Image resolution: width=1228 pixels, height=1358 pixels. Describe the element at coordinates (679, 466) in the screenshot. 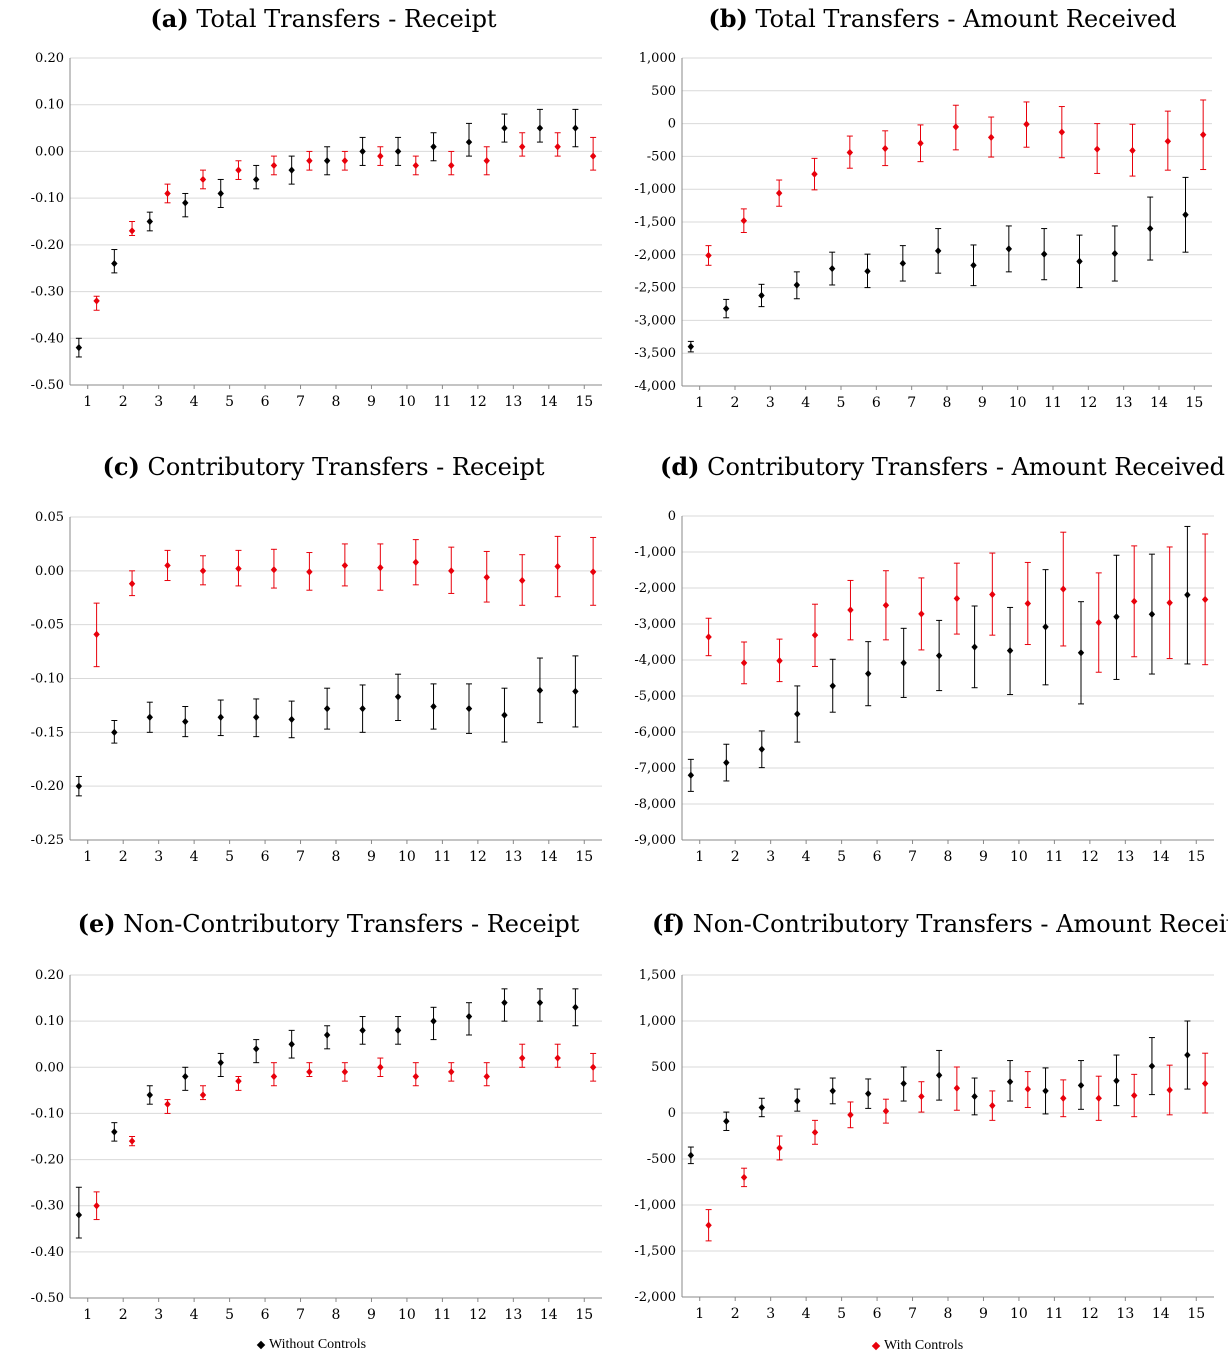

I see `panel-letter: (d)` at that location.